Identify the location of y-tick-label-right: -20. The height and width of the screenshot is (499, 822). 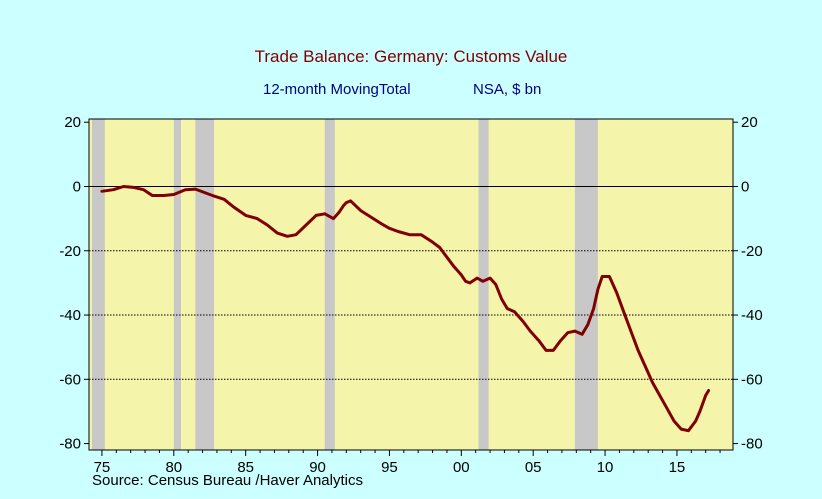
(752, 251).